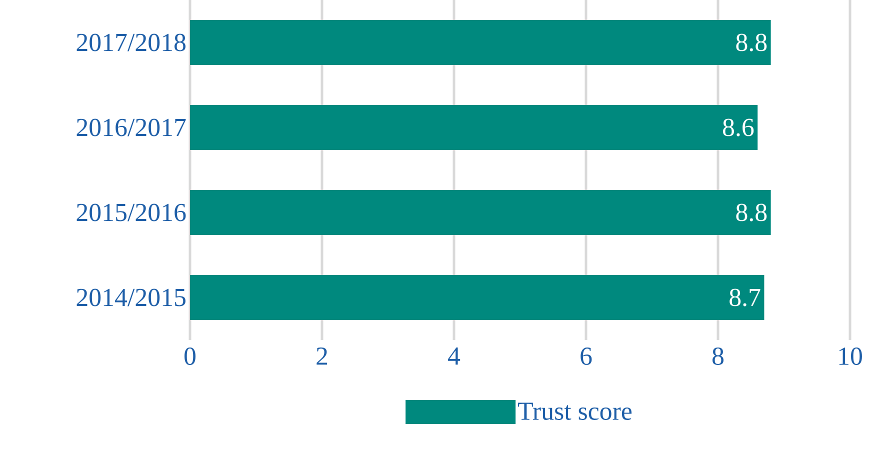  Describe the element at coordinates (131, 127) in the screenshot. I see `y-tick-label: 2016/2017` at that location.